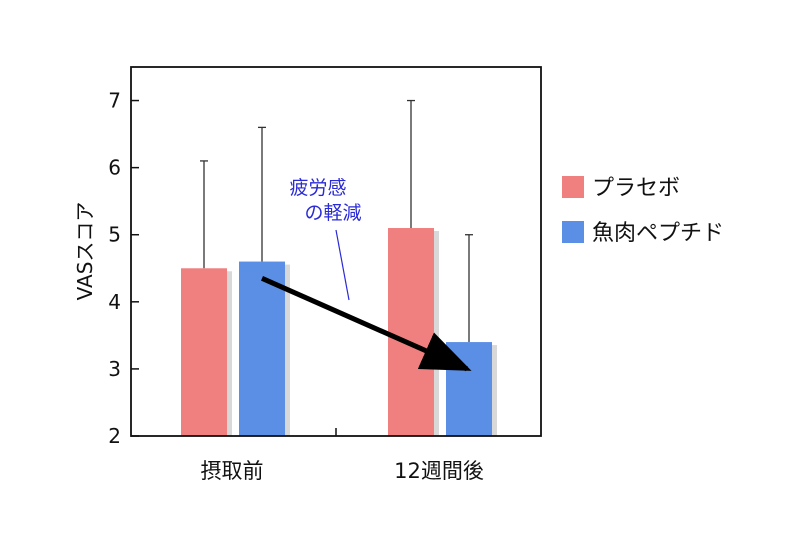  I want to click on y-tick-label: 3, so click(114, 369).